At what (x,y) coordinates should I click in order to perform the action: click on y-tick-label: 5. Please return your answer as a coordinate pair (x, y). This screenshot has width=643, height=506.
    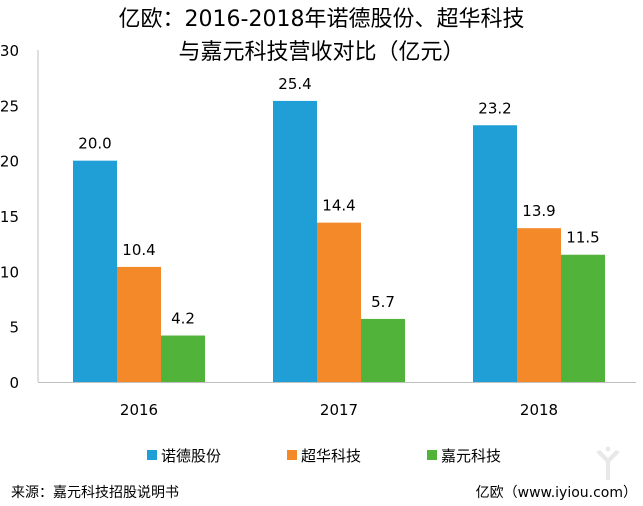
    Looking at the image, I should click on (14, 328).